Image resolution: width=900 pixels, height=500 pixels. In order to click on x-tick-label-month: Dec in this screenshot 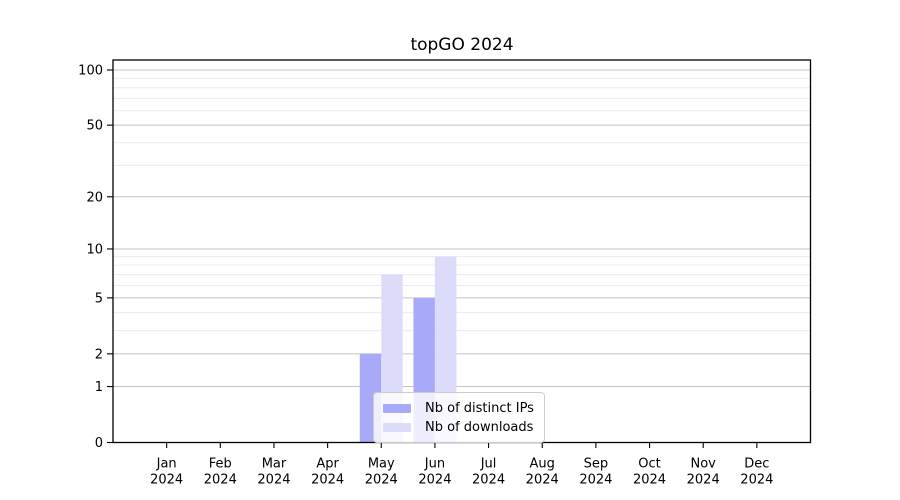, I will do `click(756, 464)`.